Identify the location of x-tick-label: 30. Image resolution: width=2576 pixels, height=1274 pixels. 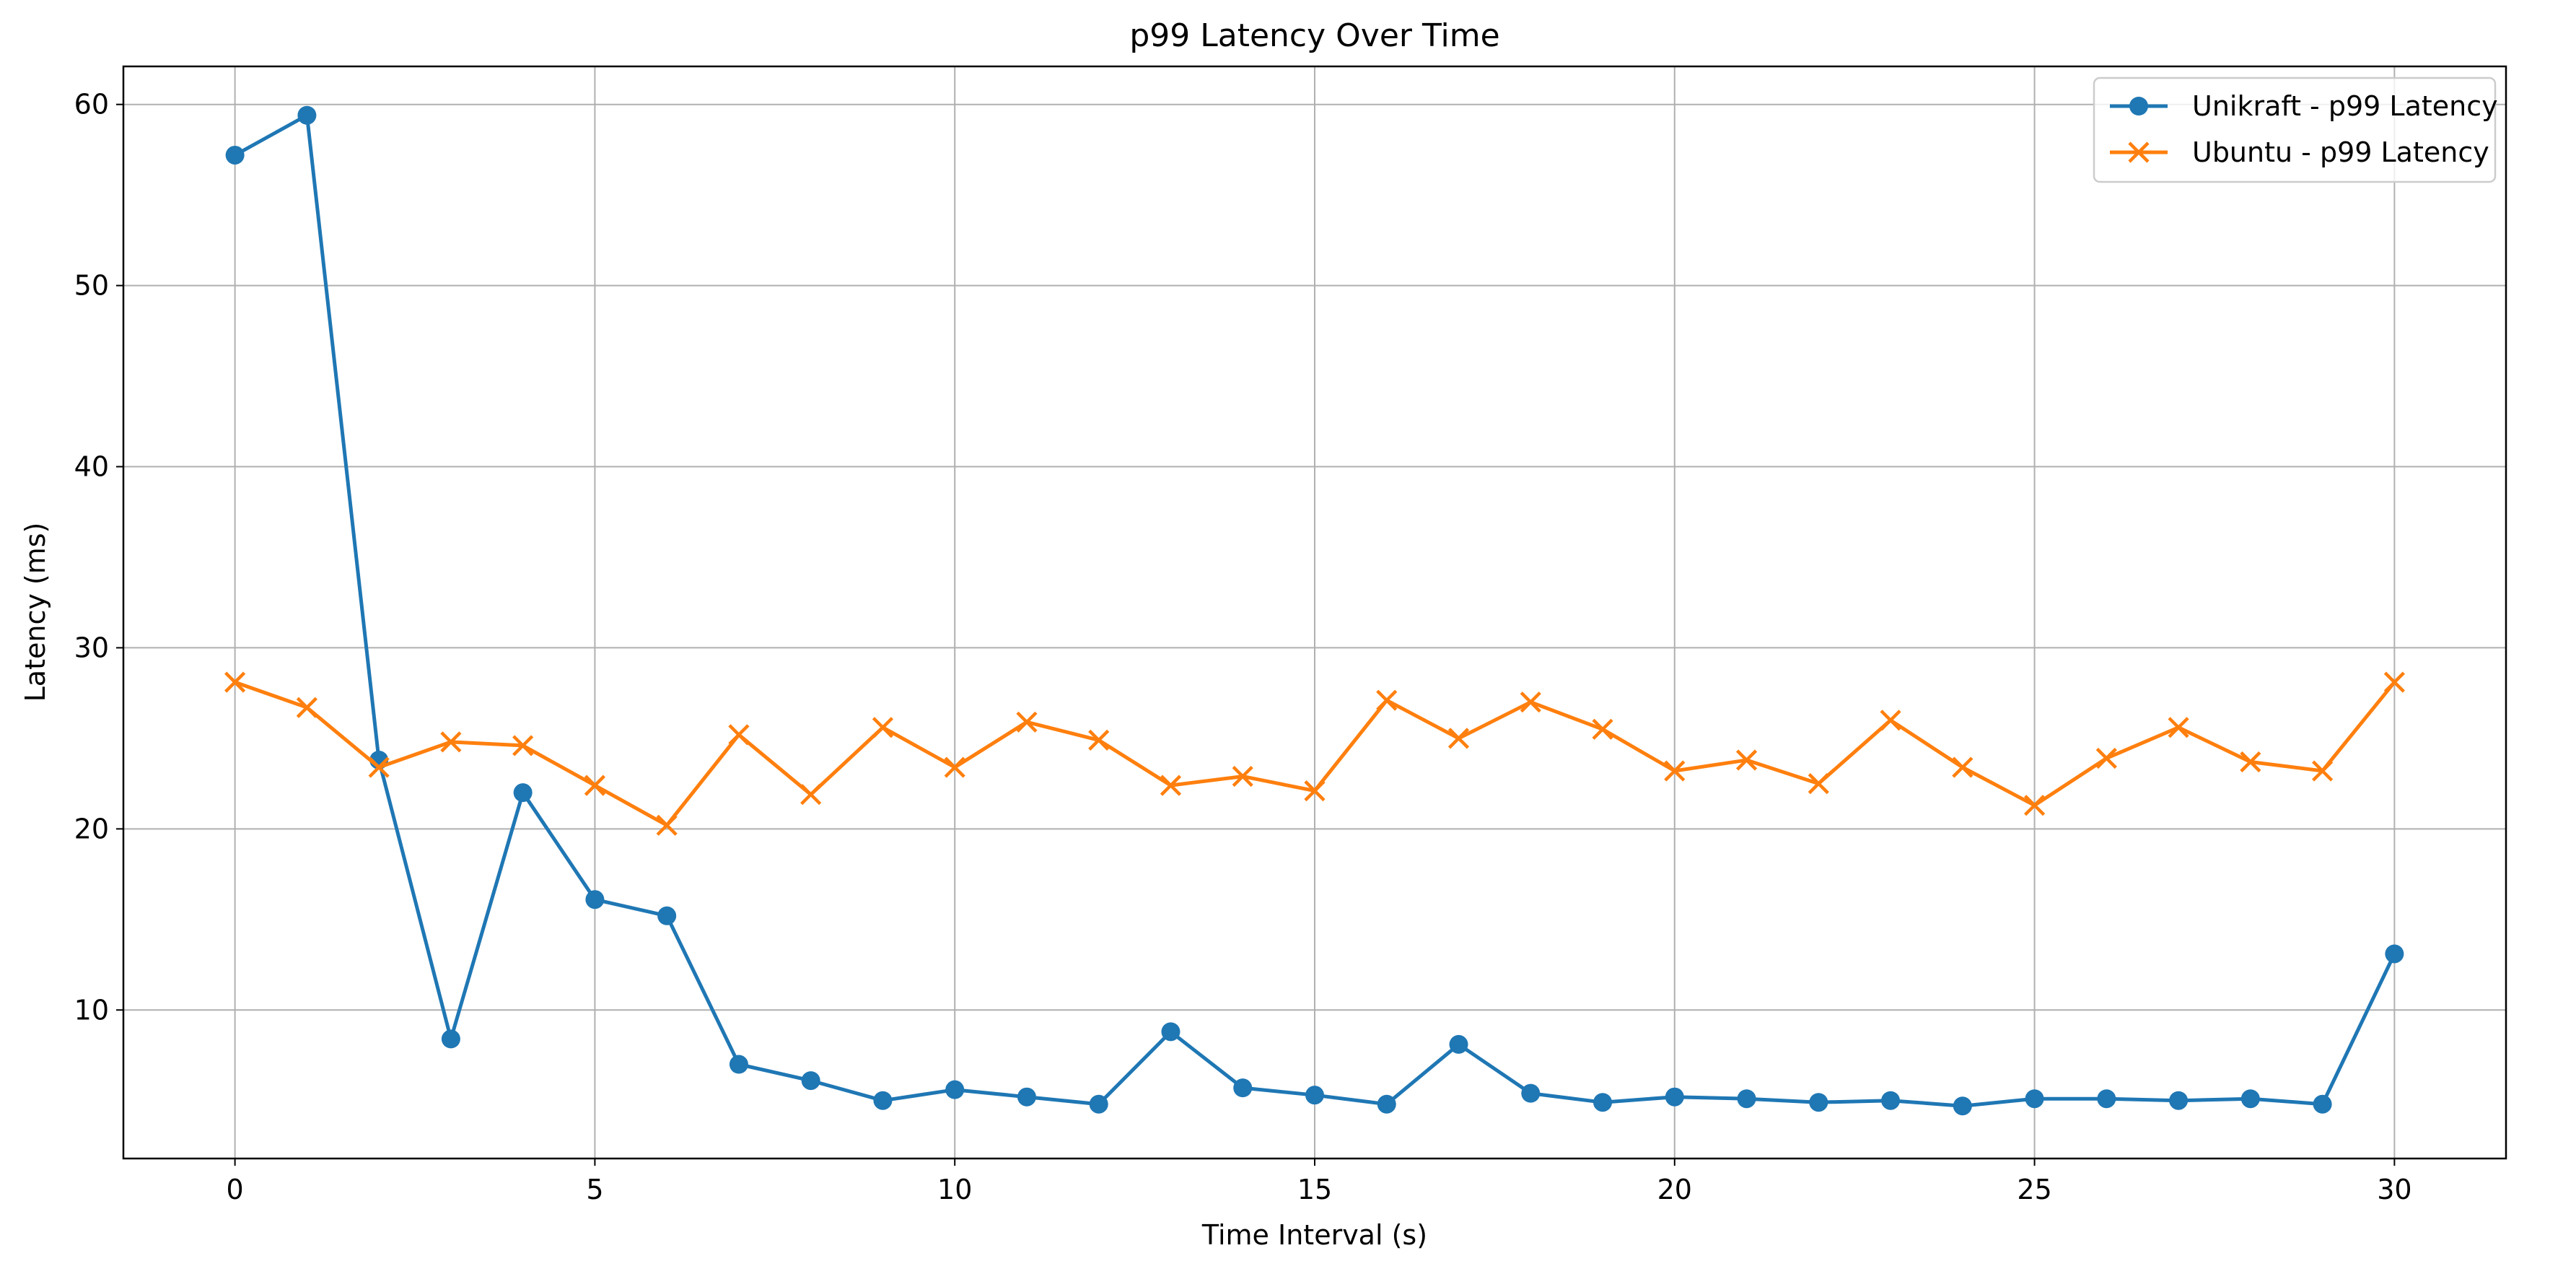
(2394, 1189).